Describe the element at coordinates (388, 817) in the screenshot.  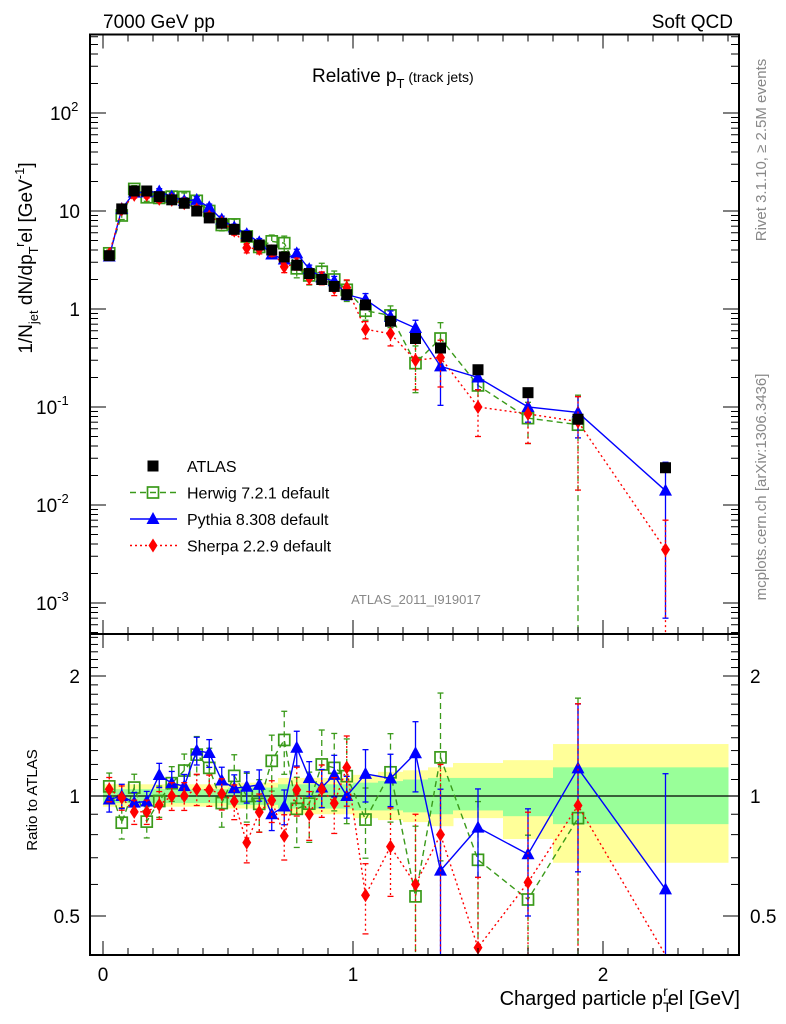
I see `pythia-ratio-line` at that location.